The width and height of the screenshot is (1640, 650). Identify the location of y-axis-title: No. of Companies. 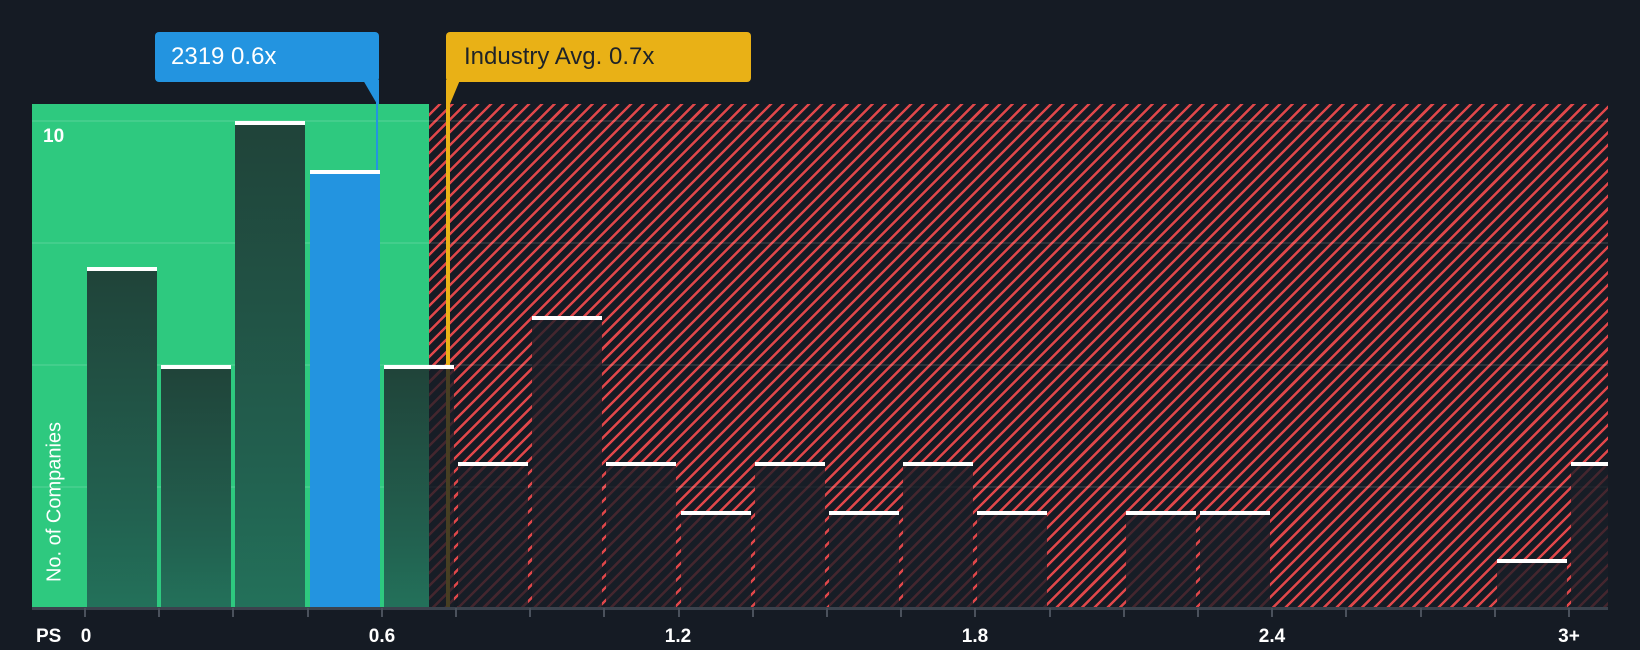
(54, 502).